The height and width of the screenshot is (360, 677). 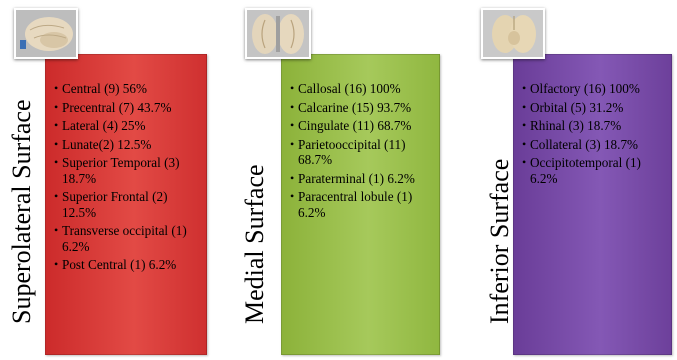 What do you see at coordinates (361, 179) in the screenshot?
I see `list-item: Paraterminal (1) 6.2%` at bounding box center [361, 179].